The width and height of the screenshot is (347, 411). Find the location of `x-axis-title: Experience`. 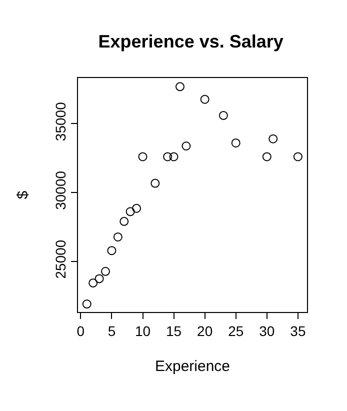

x-axis-title: Experience is located at coordinates (192, 366).